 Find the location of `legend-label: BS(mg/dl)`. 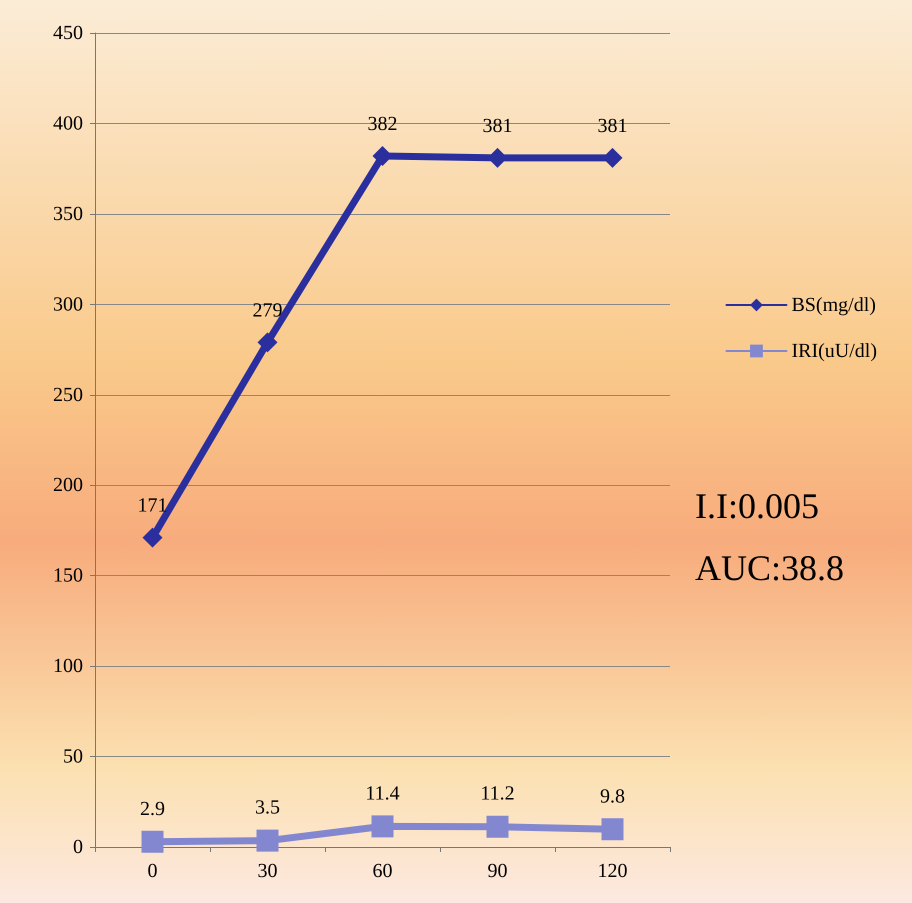

legend-label: BS(mg/dl) is located at coordinates (833, 305).